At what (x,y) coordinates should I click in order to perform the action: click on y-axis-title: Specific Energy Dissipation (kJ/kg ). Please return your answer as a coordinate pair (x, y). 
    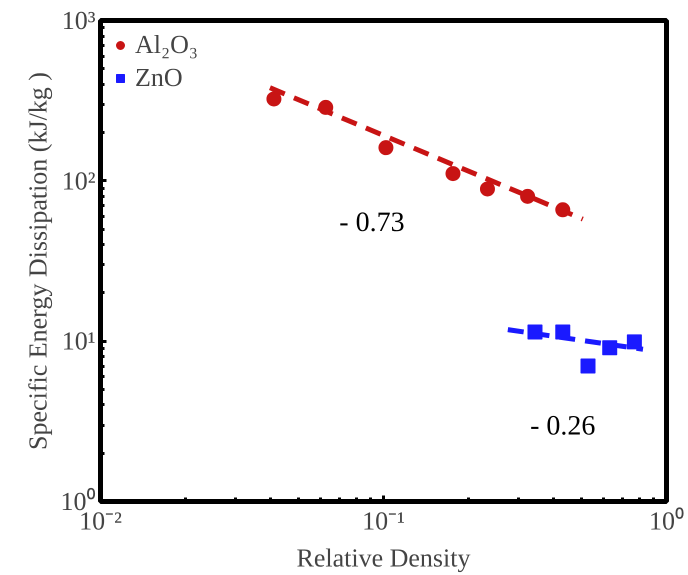
    Looking at the image, I should click on (38, 261).